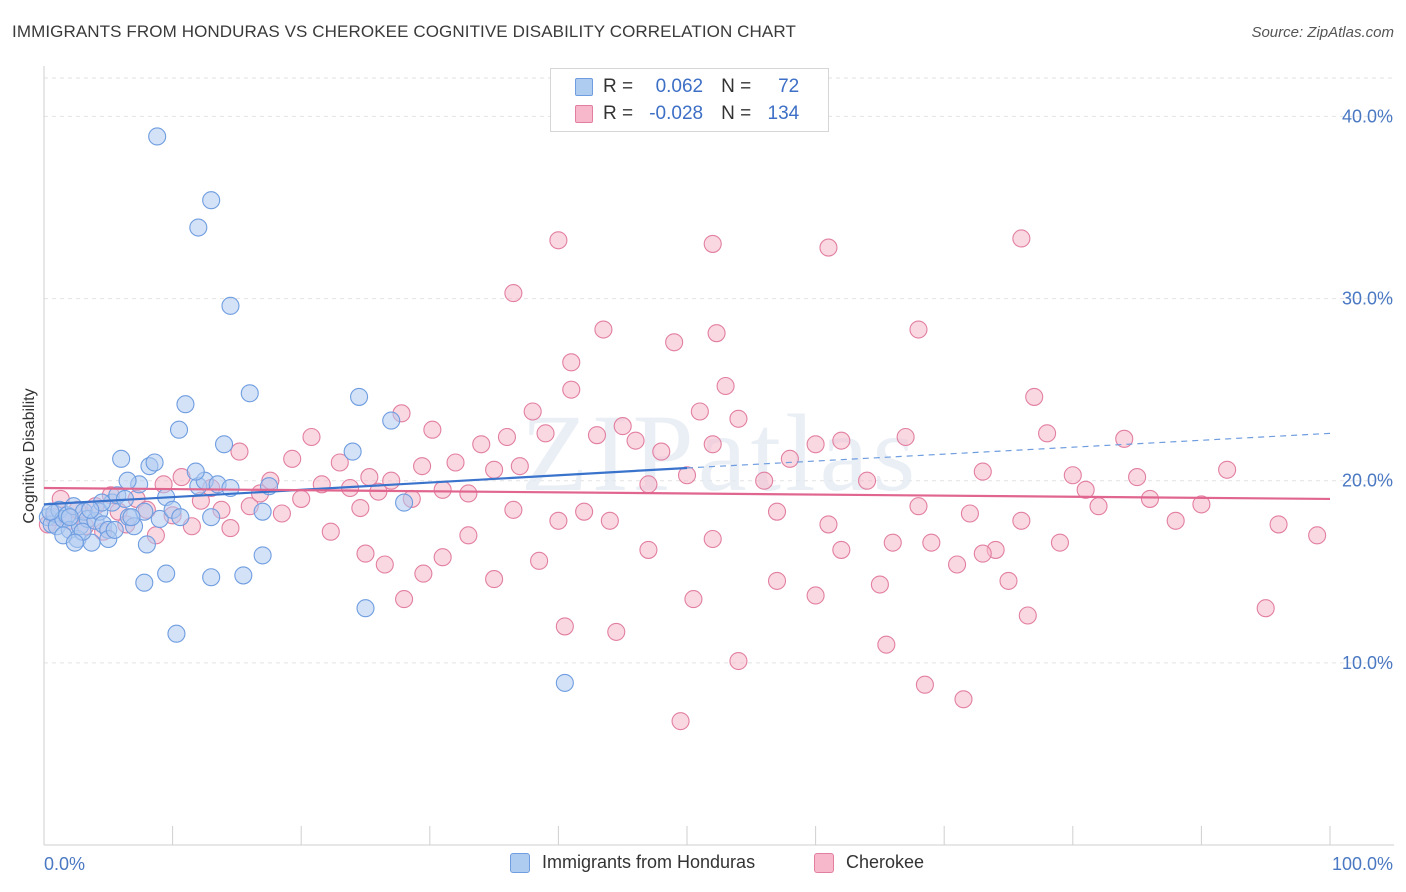  What do you see at coordinates (824, 862) in the screenshot?
I see `series-swatch-cherokee` at bounding box center [824, 862].